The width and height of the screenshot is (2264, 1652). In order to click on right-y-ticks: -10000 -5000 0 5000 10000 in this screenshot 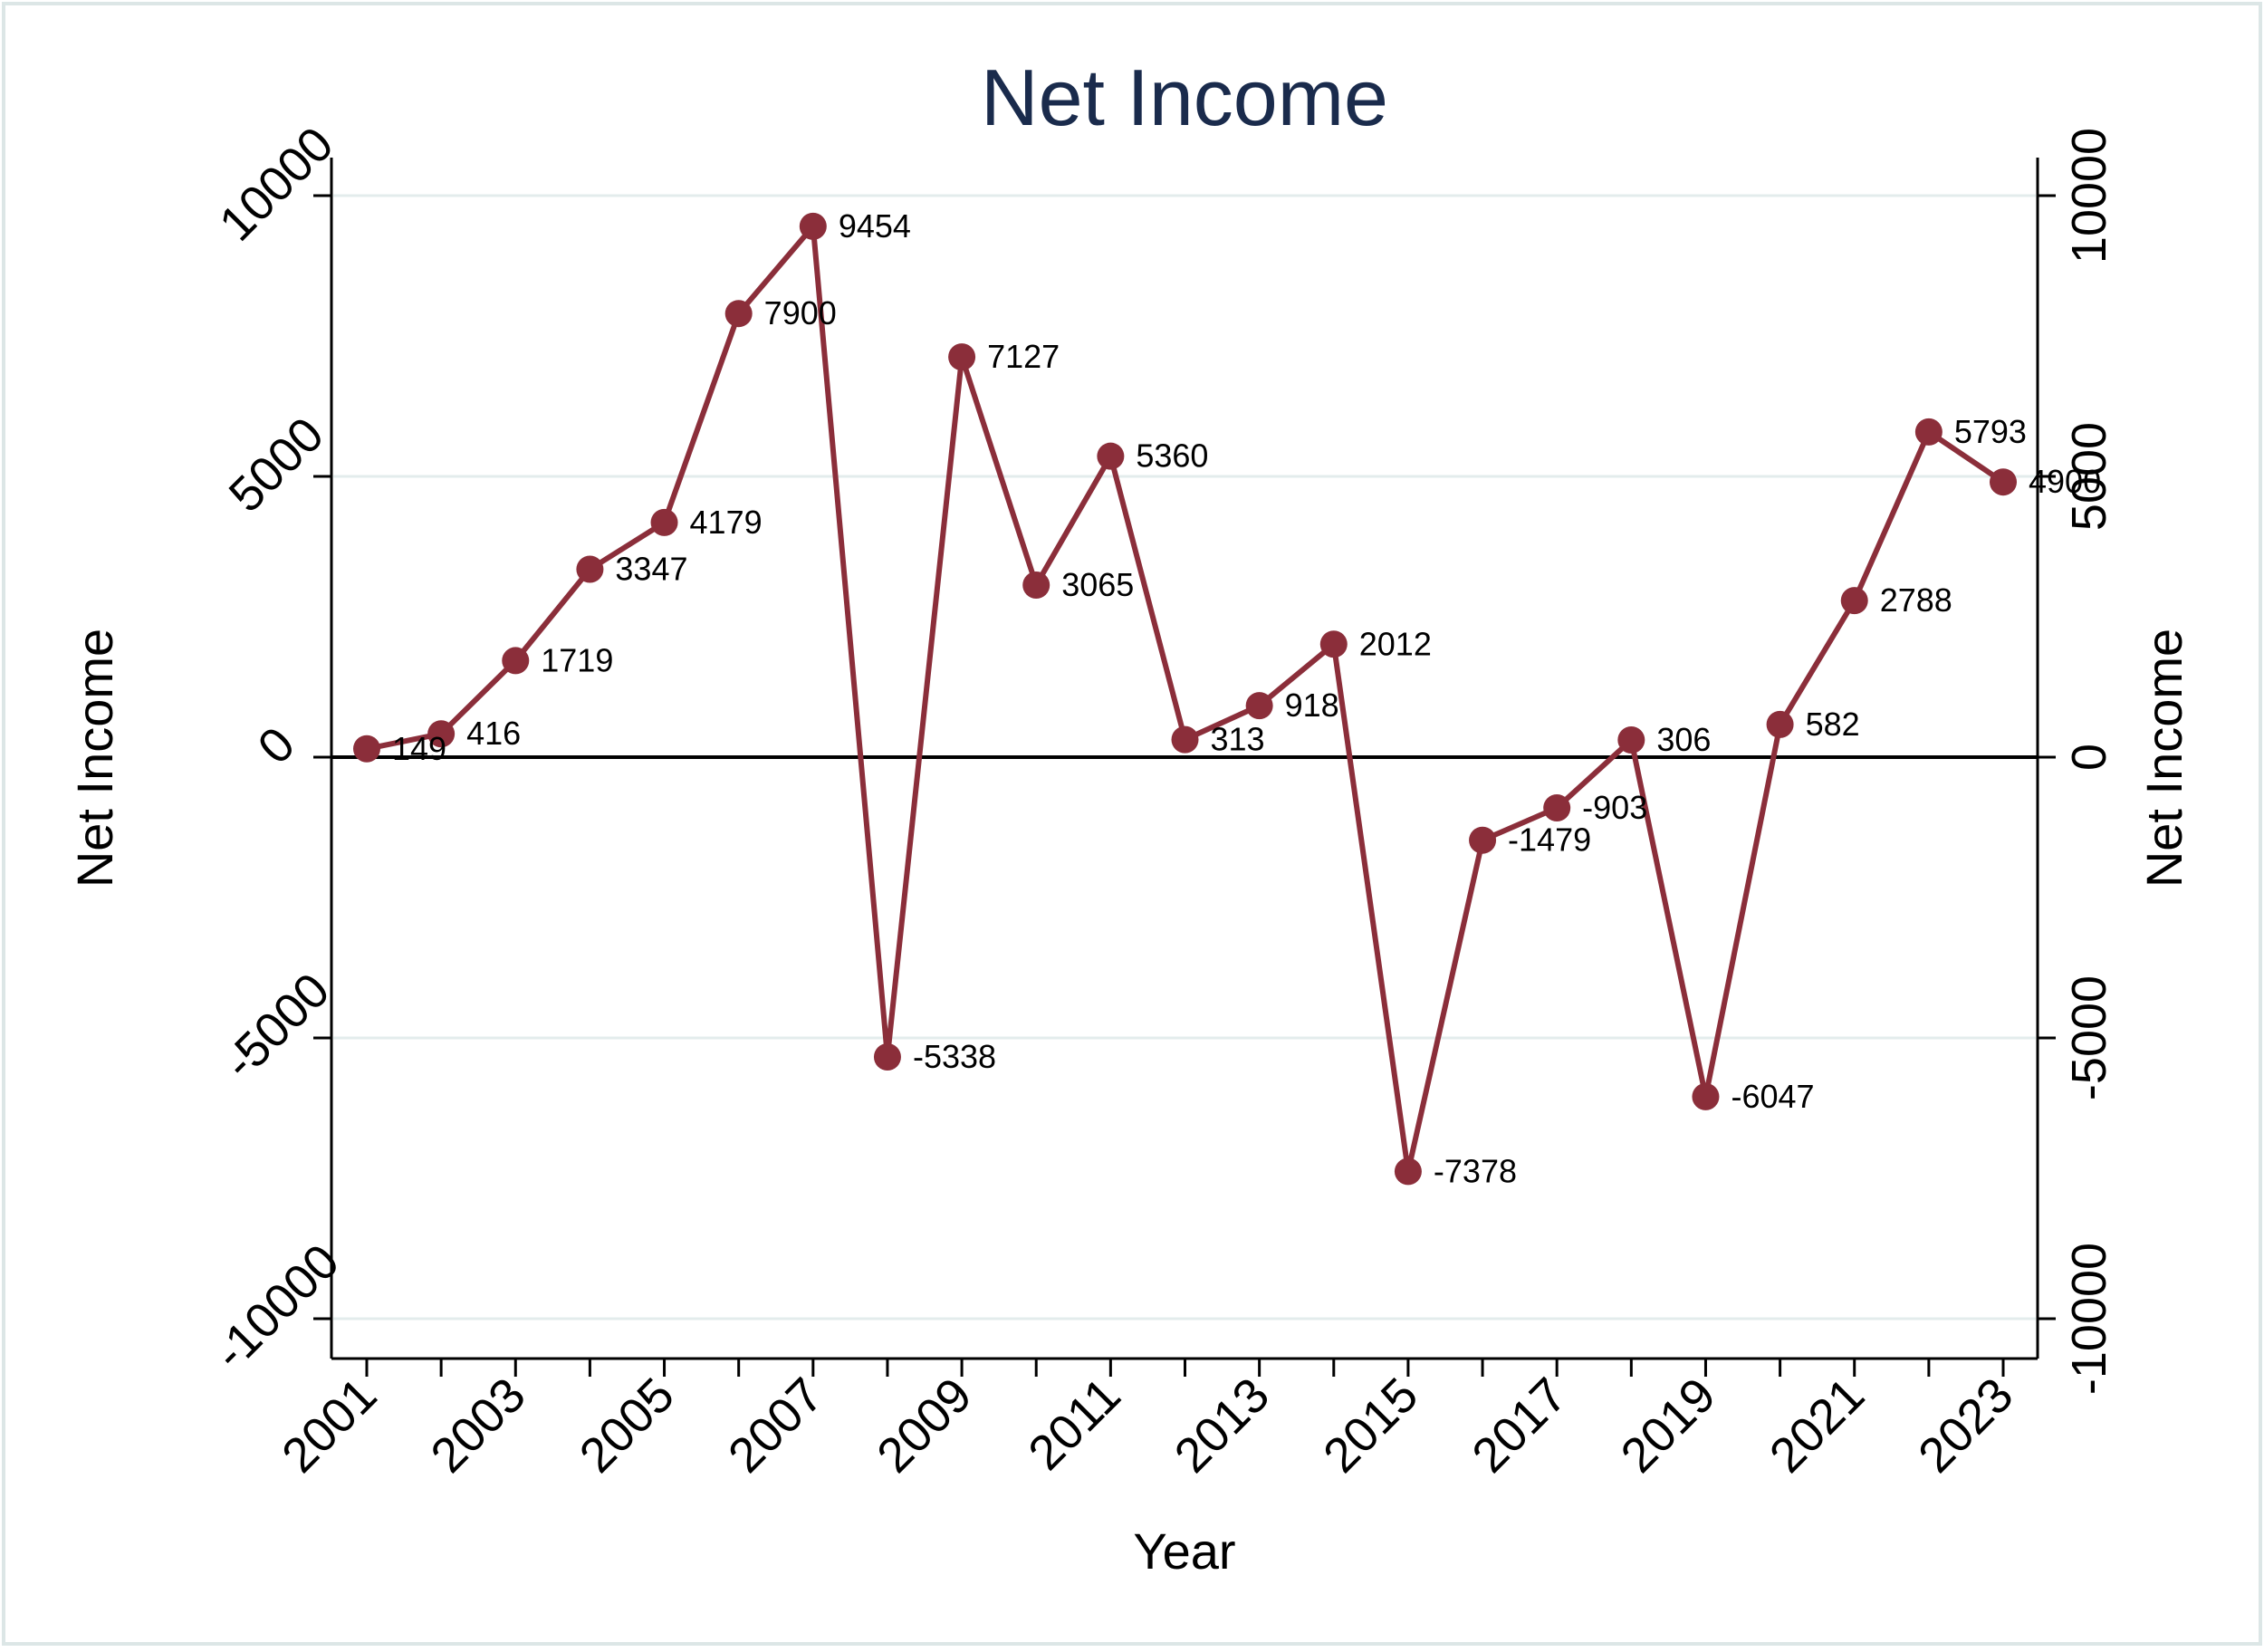, I will do `click(2077, 761)`.